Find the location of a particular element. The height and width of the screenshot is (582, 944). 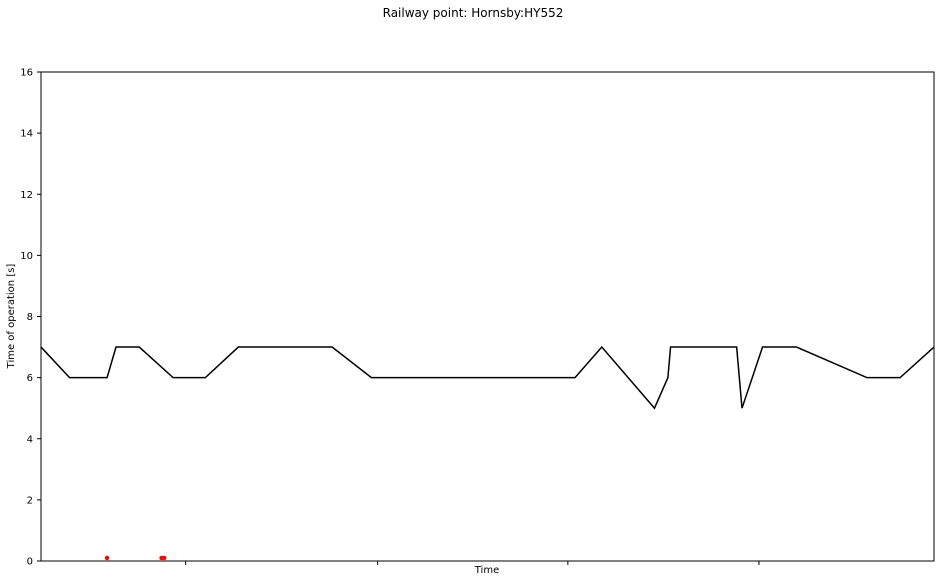

y-axis: 0 2 4 6 8 10 12 14 16 is located at coordinates (30, 318).